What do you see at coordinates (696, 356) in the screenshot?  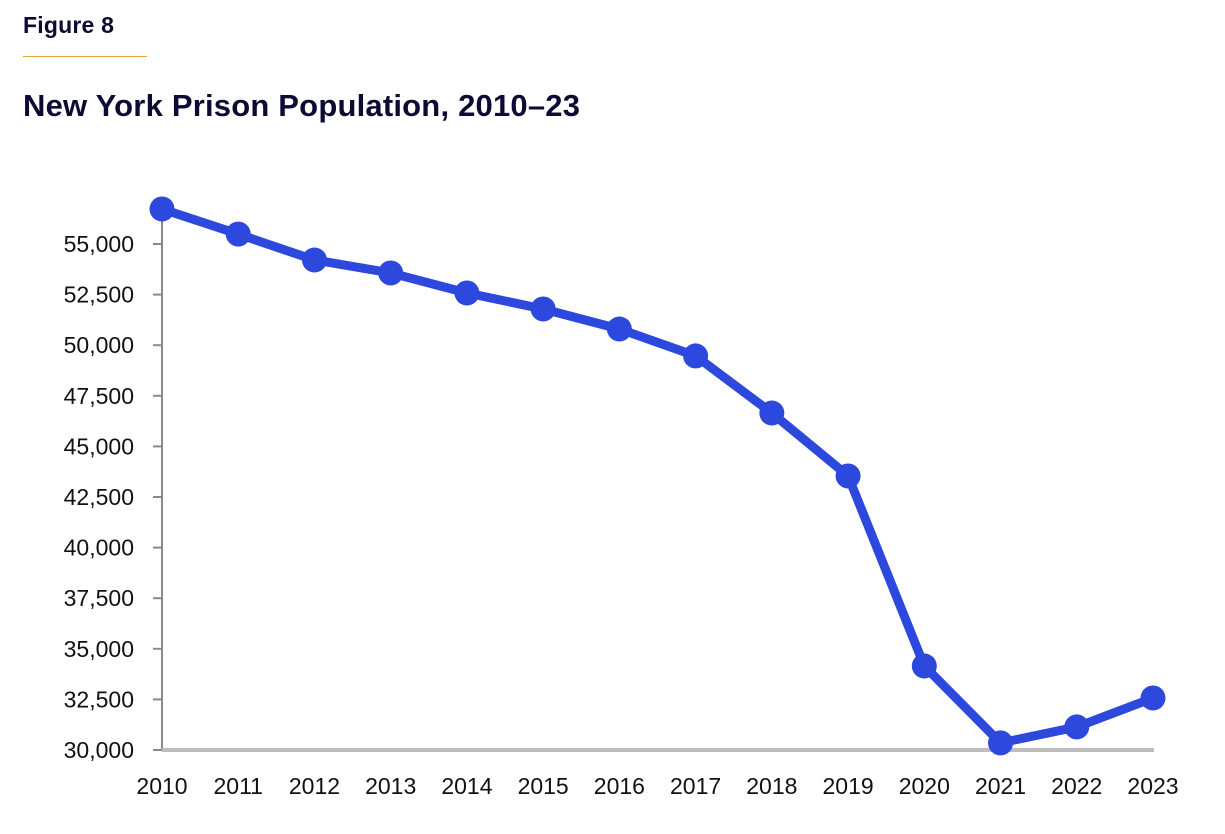 I see `data-point-2017` at bounding box center [696, 356].